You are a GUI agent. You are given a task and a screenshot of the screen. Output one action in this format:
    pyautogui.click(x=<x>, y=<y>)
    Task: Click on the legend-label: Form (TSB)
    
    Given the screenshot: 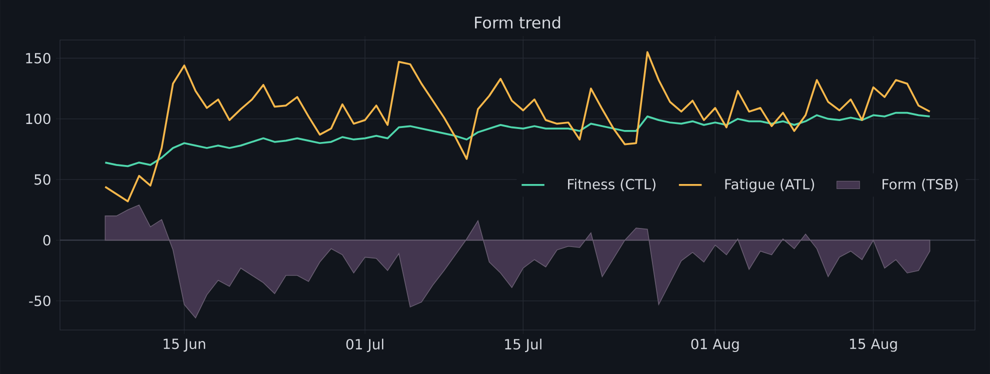 What is the action you would take?
    pyautogui.click(x=920, y=185)
    